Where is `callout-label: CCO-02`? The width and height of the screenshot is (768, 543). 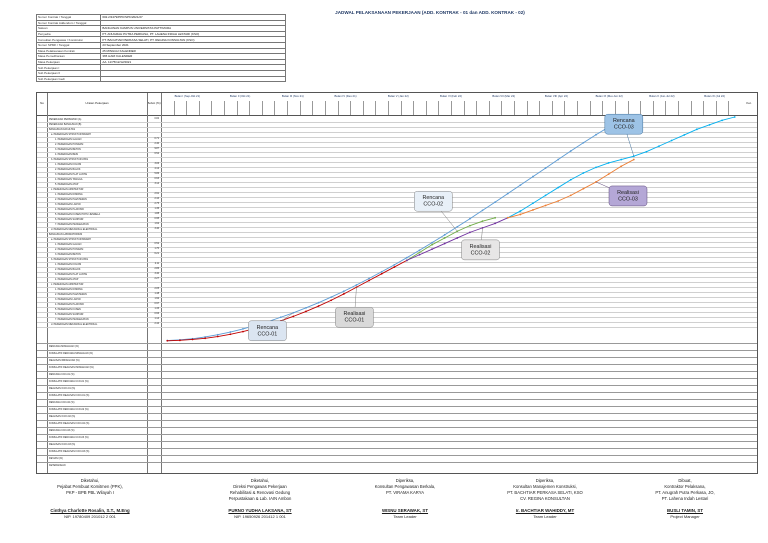
callout-label: CCO-02 is located at coordinates (481, 253).